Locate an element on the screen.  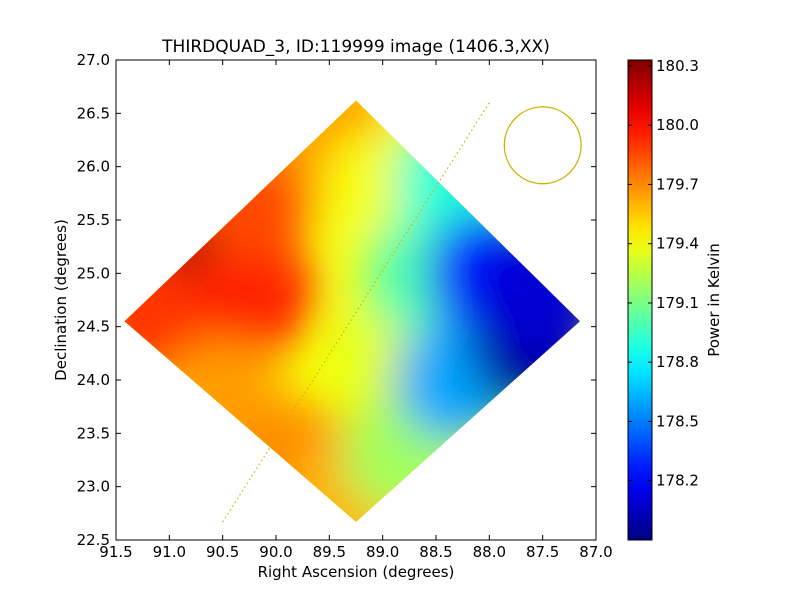
x-tick-label: 91.5 is located at coordinates (115, 552).